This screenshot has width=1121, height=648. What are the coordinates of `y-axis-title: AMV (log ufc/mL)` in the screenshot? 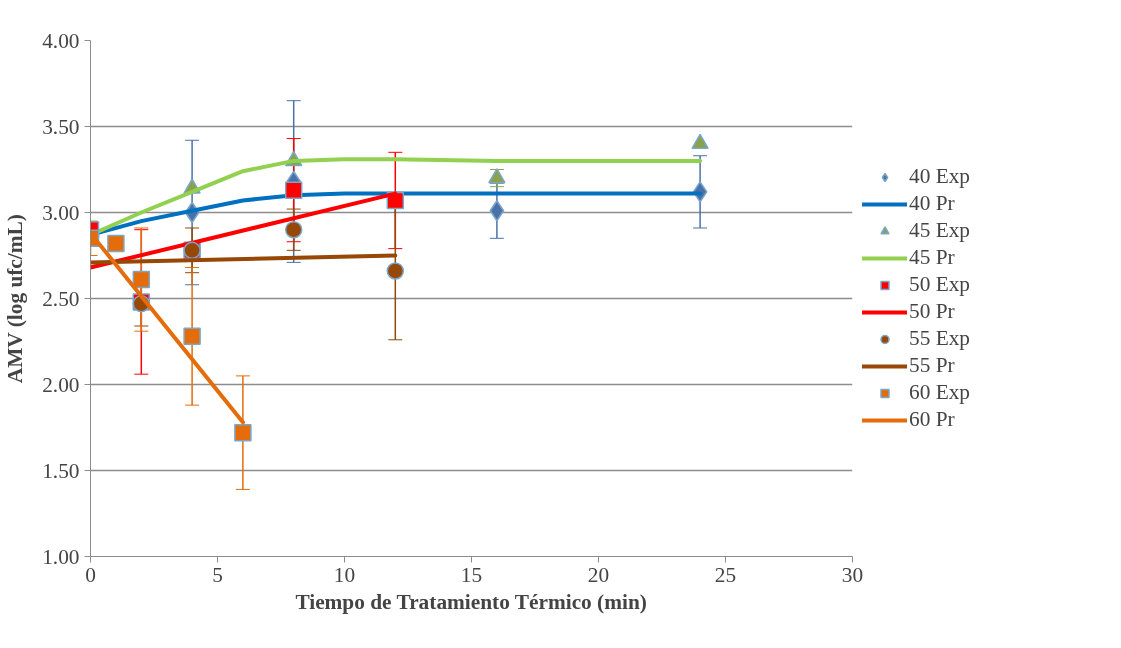 It's located at (15, 299).